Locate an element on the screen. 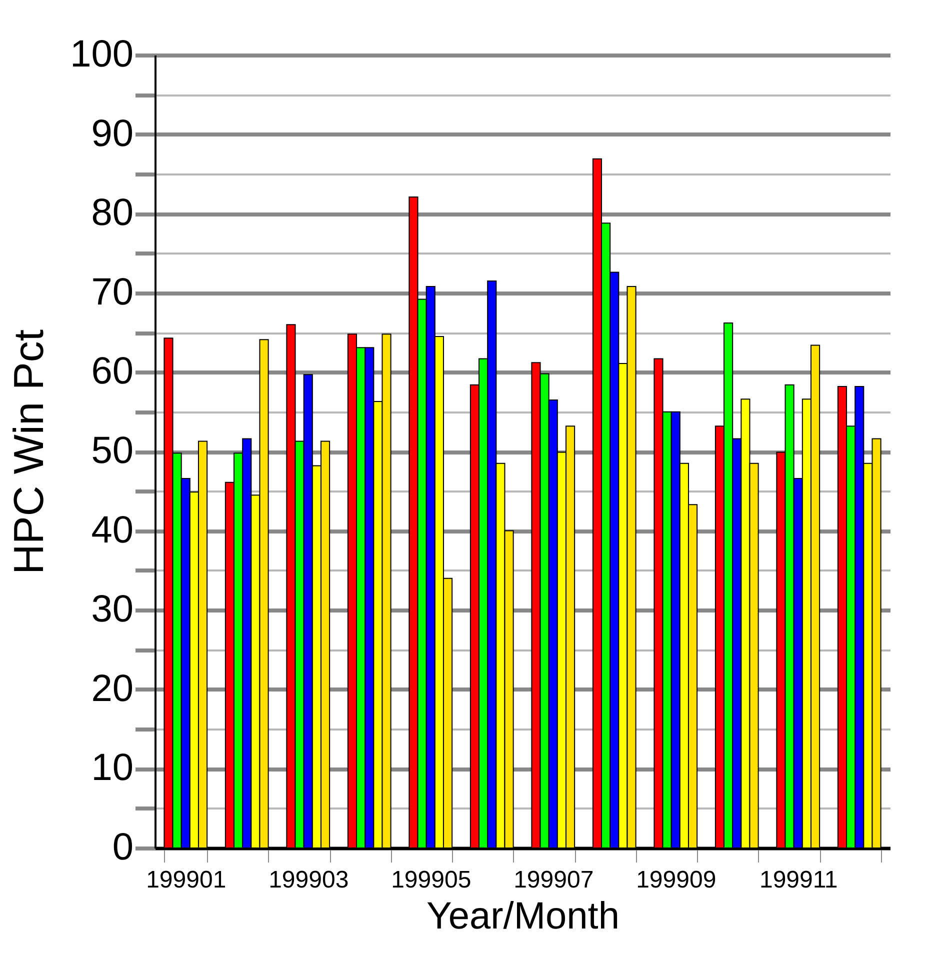 The width and height of the screenshot is (930, 974). x-tick-label: 199909 is located at coordinates (676, 880).